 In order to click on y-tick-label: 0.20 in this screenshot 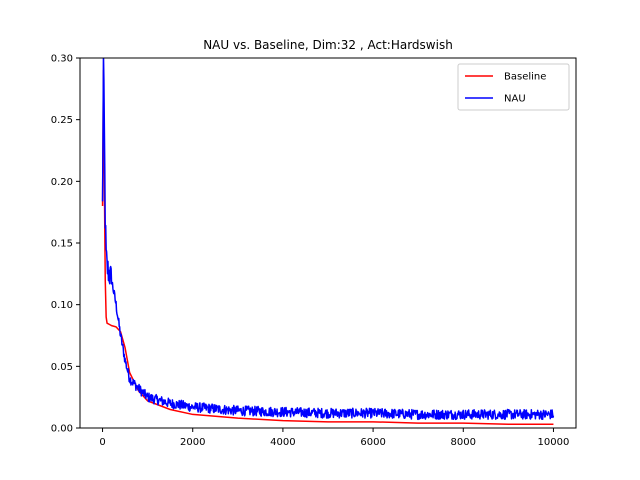, I will do `click(62, 182)`.